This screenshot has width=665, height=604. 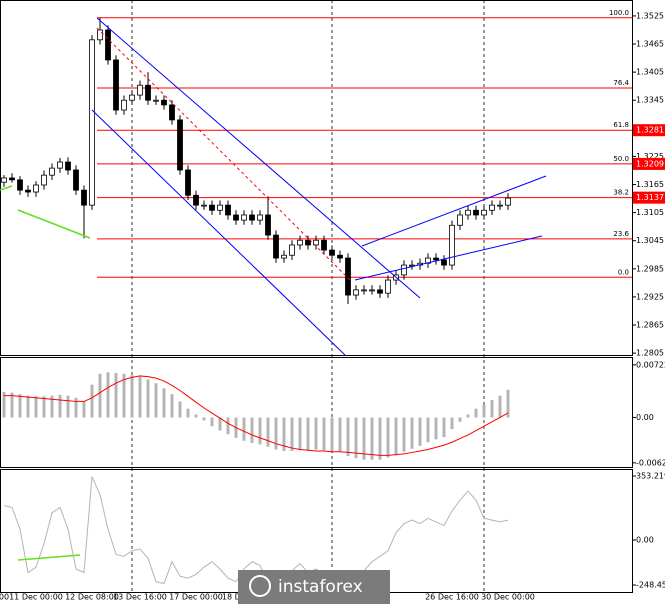 What do you see at coordinates (650, 353) in the screenshot?
I see `y-tick-label: 1.2805` at bounding box center [650, 353].